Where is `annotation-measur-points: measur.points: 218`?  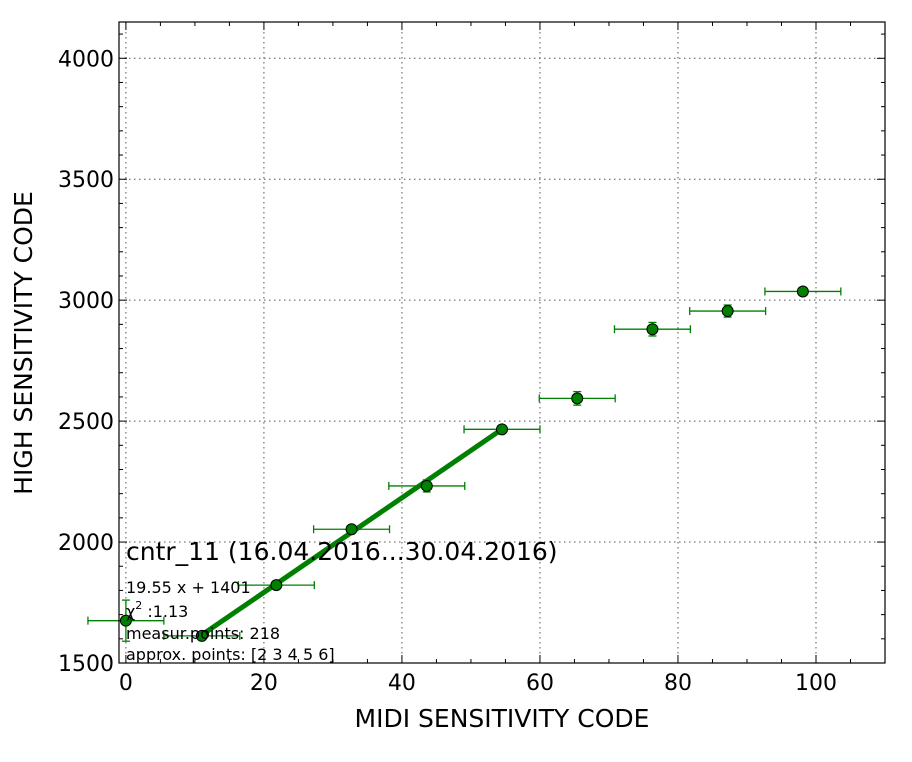 annotation-measur-points: measur.points: 218 is located at coordinates (203, 633).